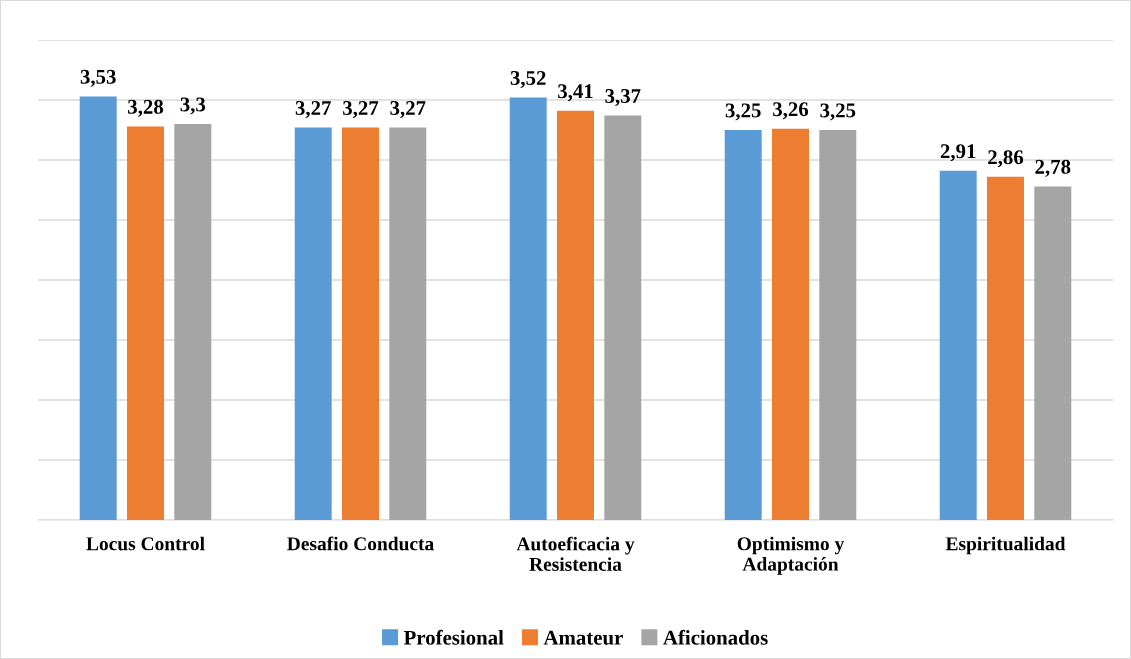  I want to click on data-label: 3,28, so click(146, 108).